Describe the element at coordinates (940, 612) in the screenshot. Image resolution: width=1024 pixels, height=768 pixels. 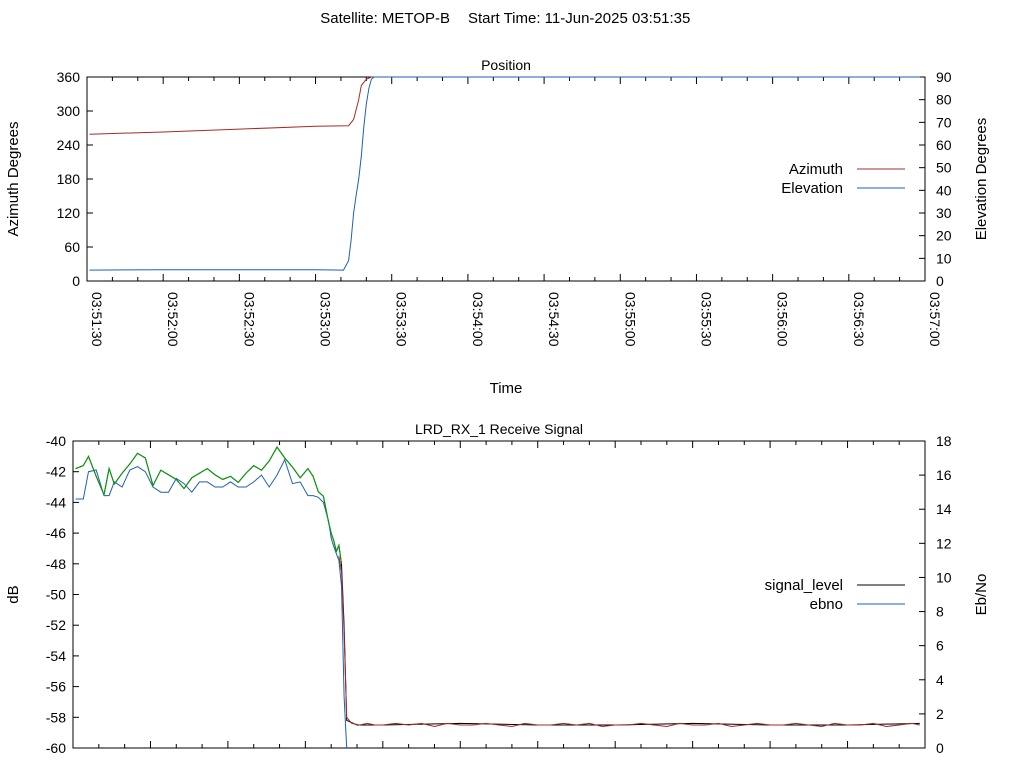
I see `right-tick-label: 8` at that location.